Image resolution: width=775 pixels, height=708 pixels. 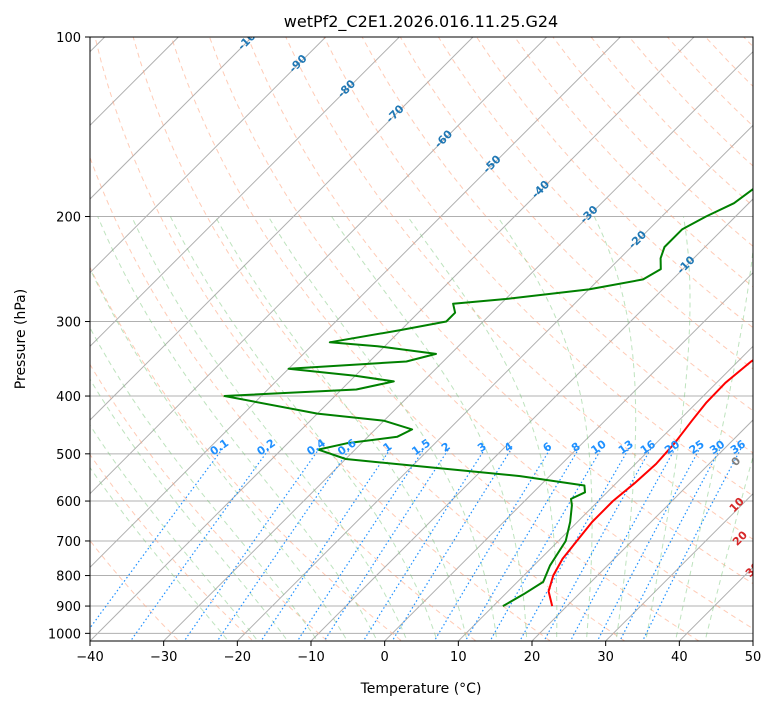 What do you see at coordinates (418, 653) in the screenshot?
I see `x-axis: −40 −30 −20 −10 0 10 20 30 40 50` at bounding box center [418, 653].